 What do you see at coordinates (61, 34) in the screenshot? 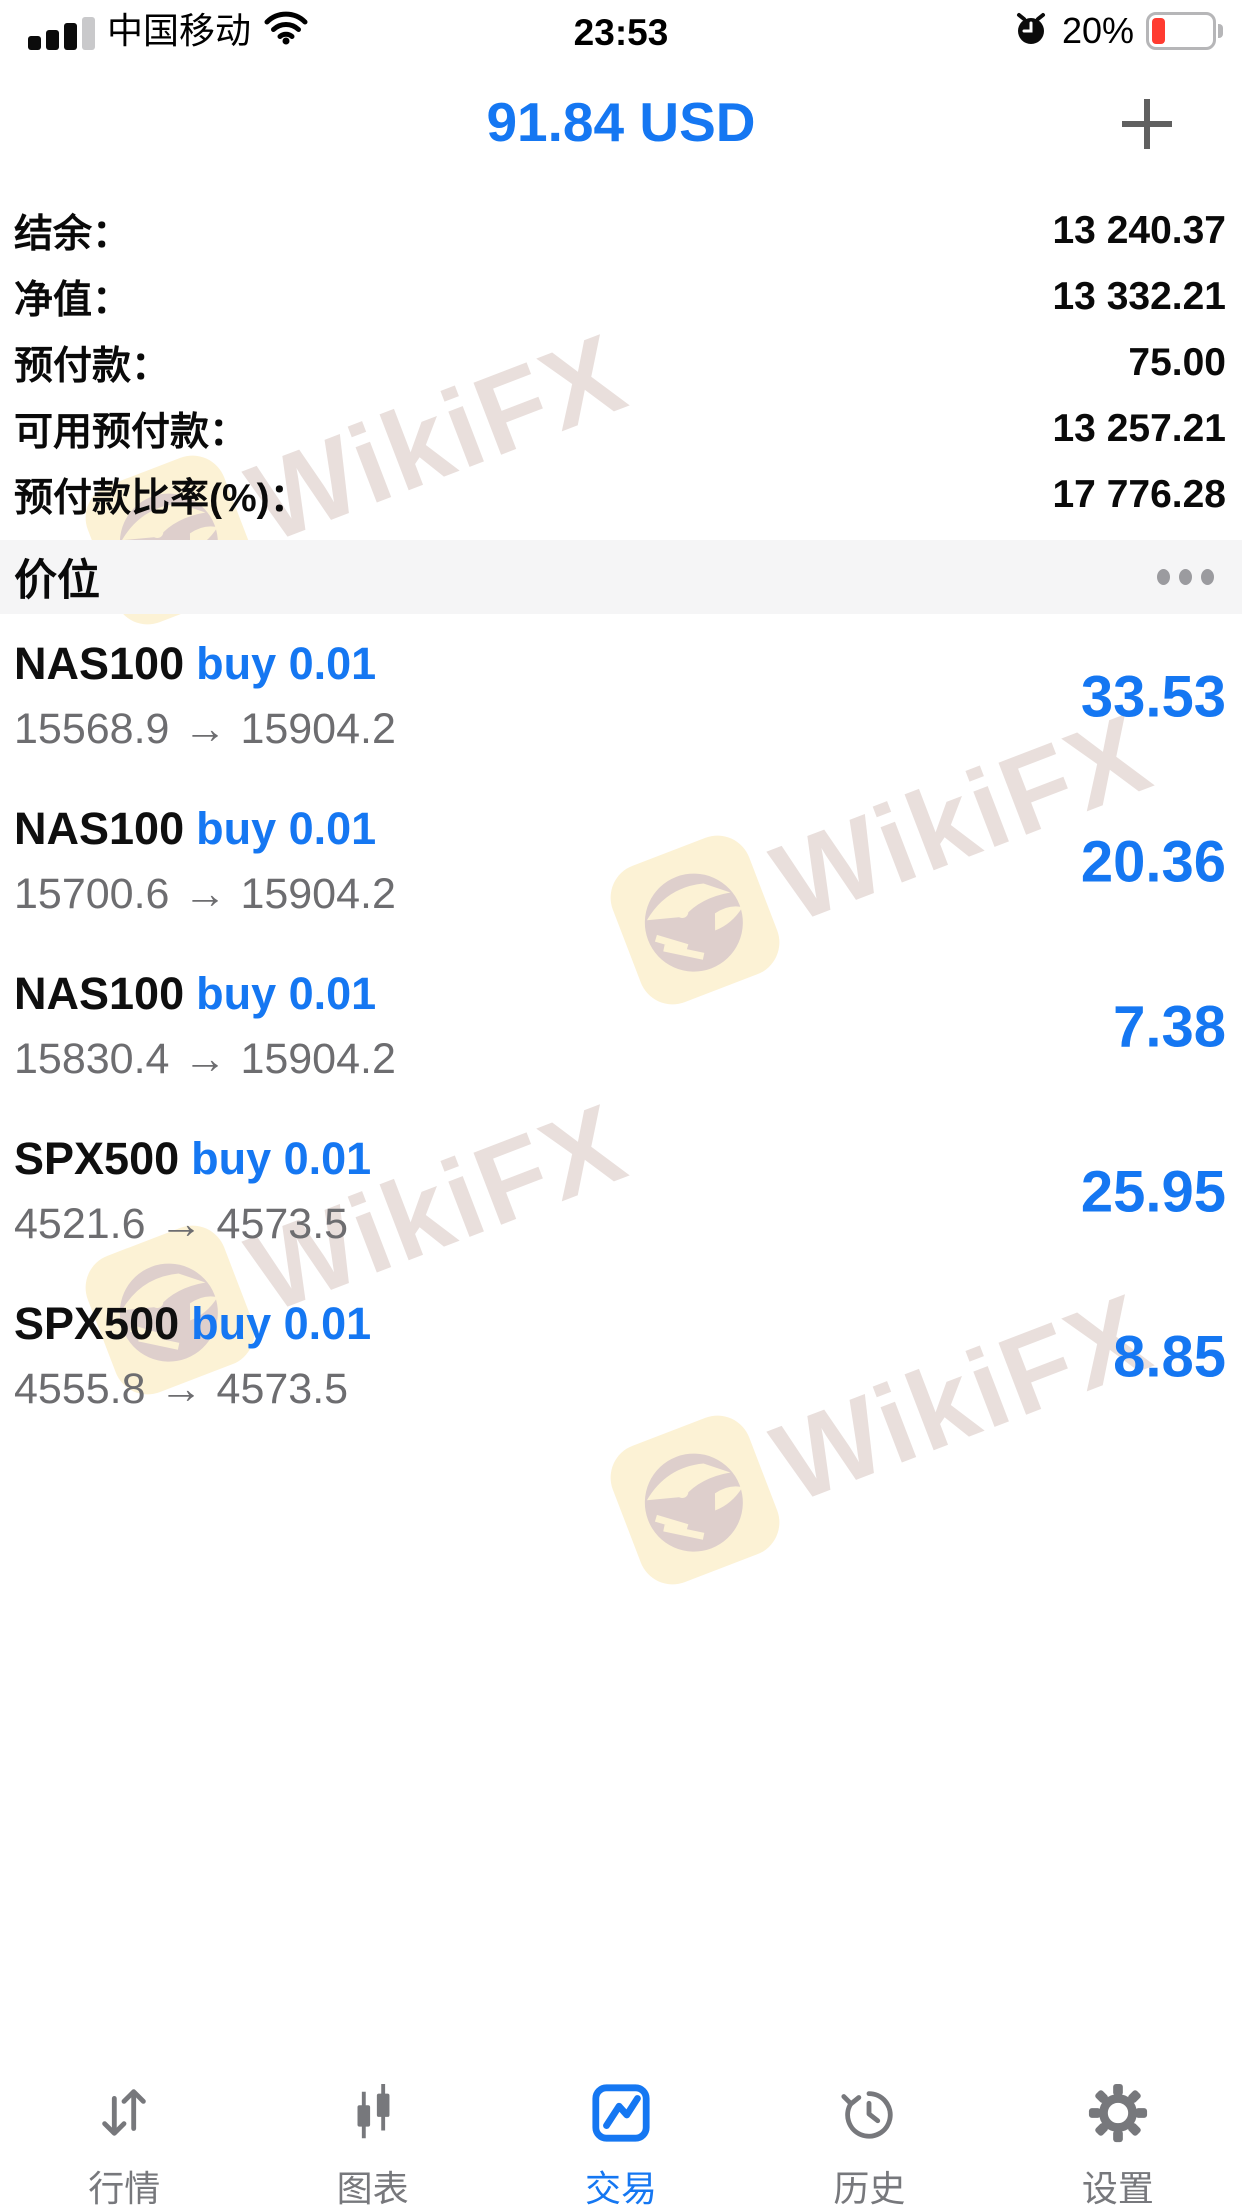
I see `cellular-signal-icon` at bounding box center [61, 34].